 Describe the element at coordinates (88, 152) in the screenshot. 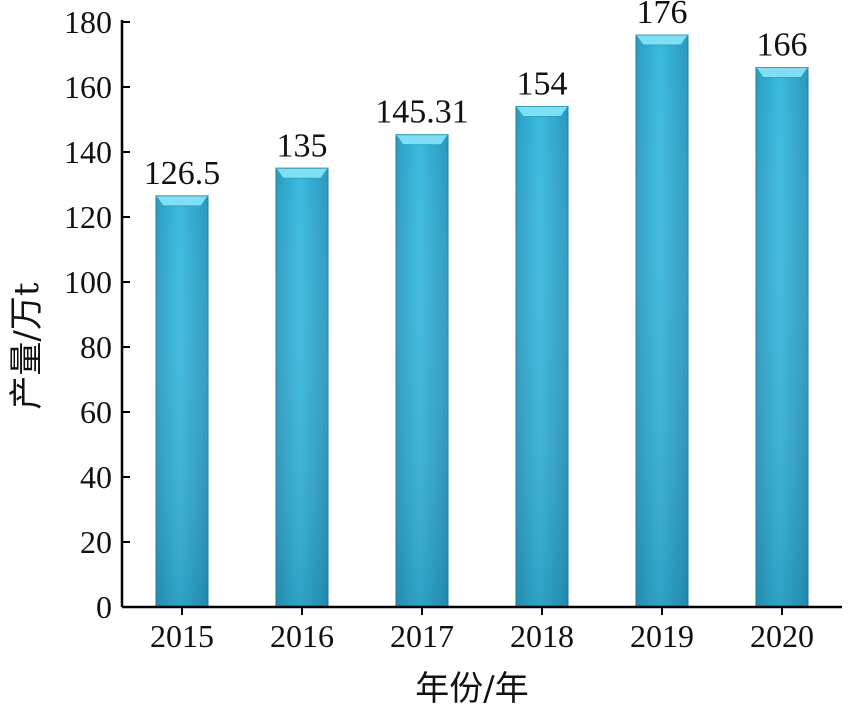

I see `y-tick-label-140: 140` at that location.